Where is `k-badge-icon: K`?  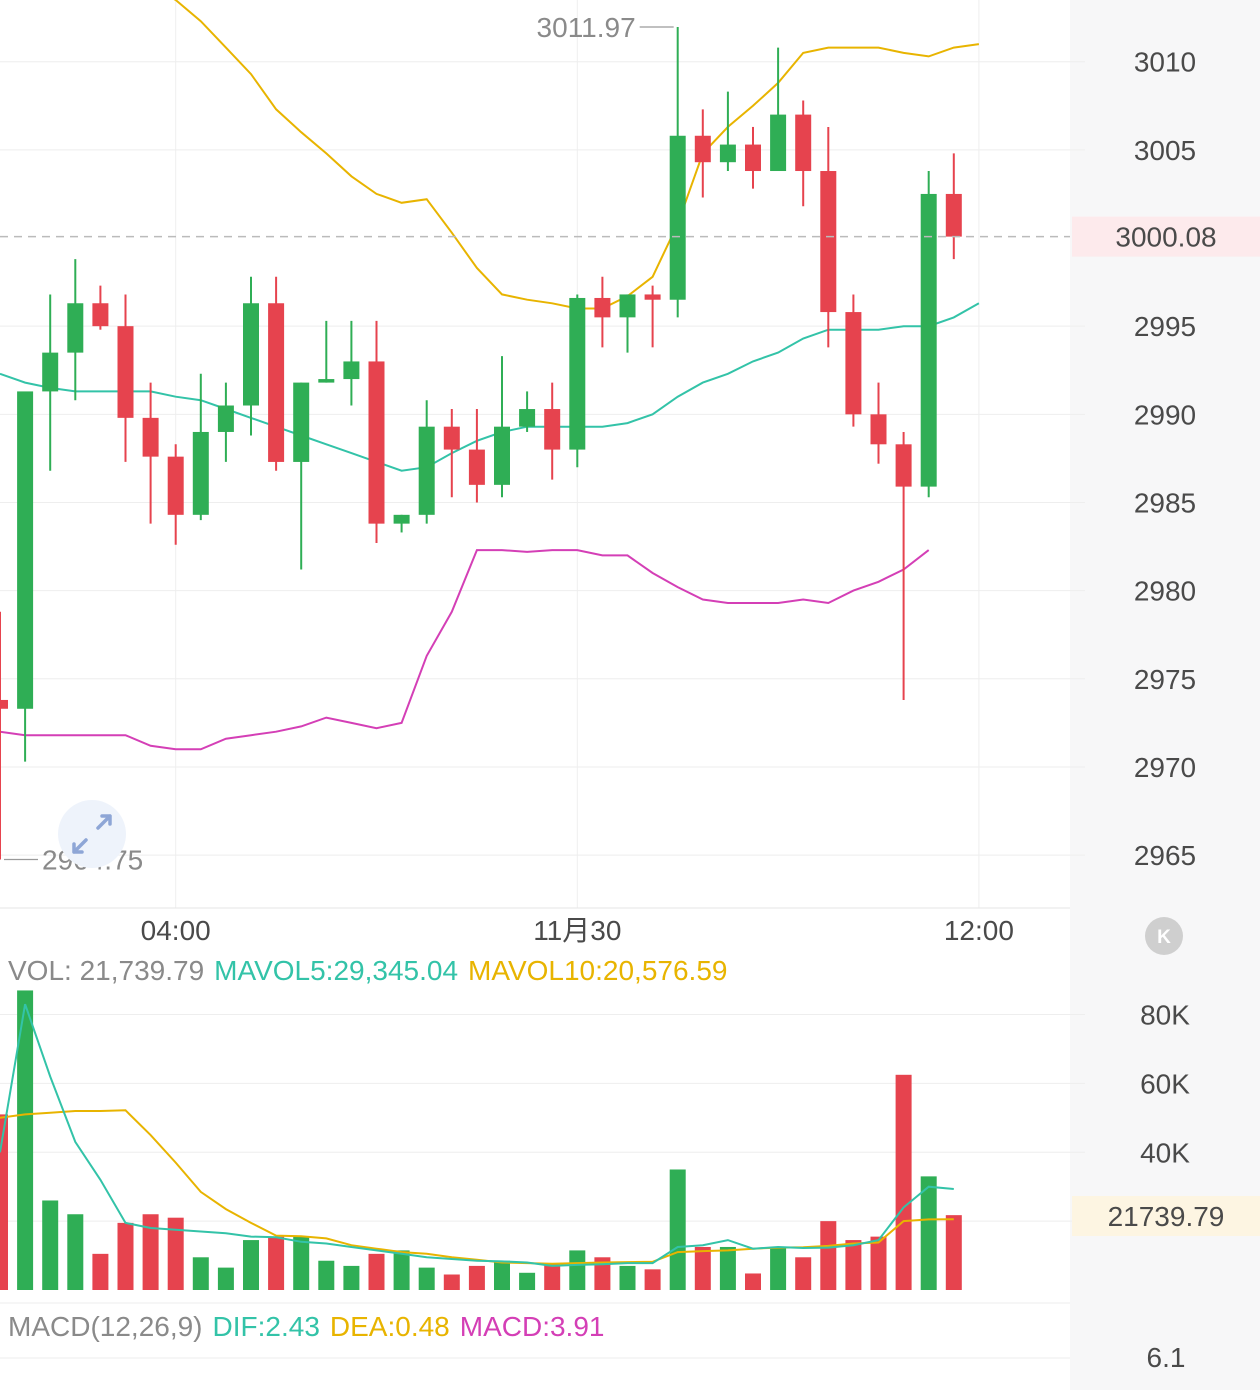
k-badge-icon: K is located at coordinates (1164, 936).